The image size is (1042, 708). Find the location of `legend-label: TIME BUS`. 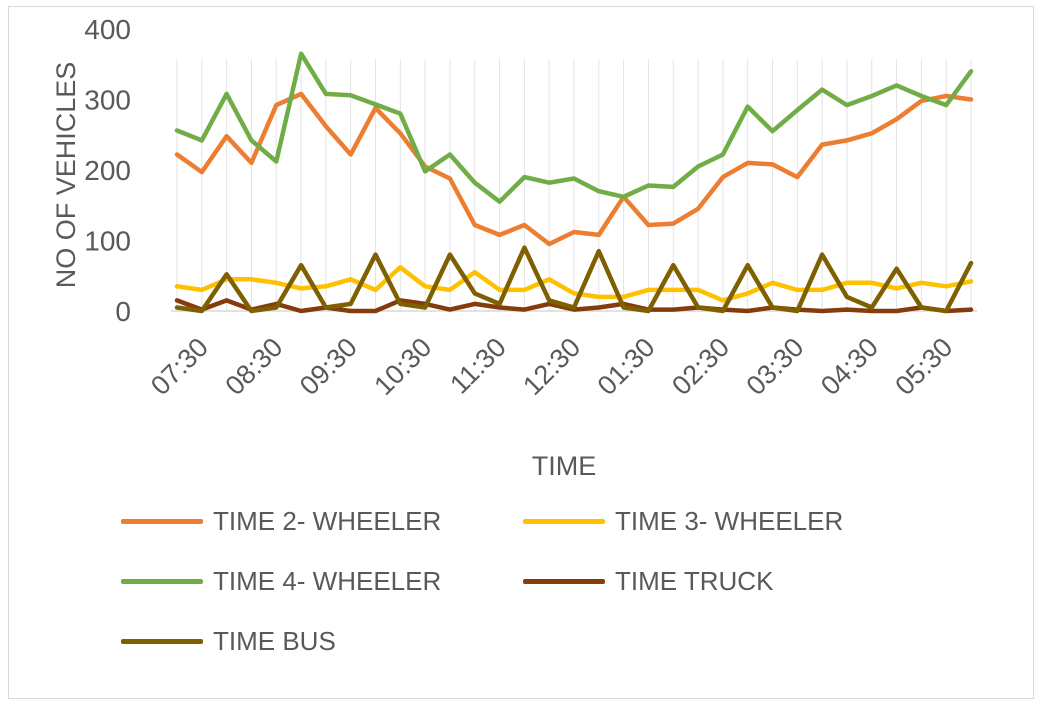

legend-label: TIME BUS is located at coordinates (274, 641).